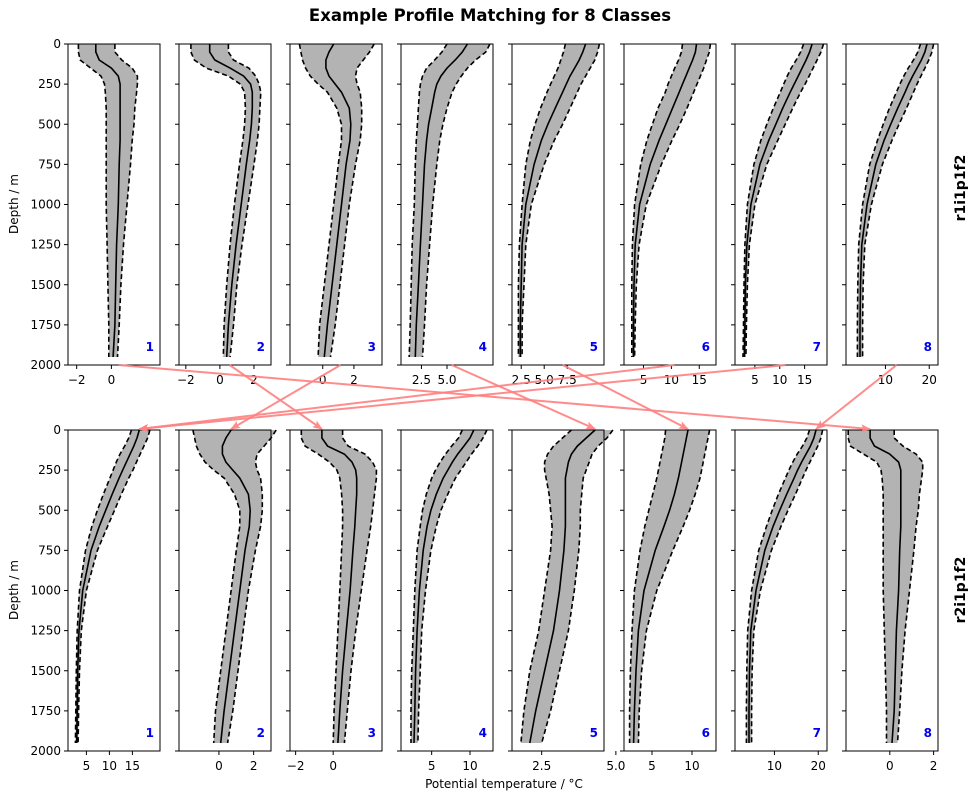 The height and width of the screenshot is (792, 971). What do you see at coordinates (45, 591) in the screenshot?
I see `y-tick-label: 1000` at bounding box center [45, 591].